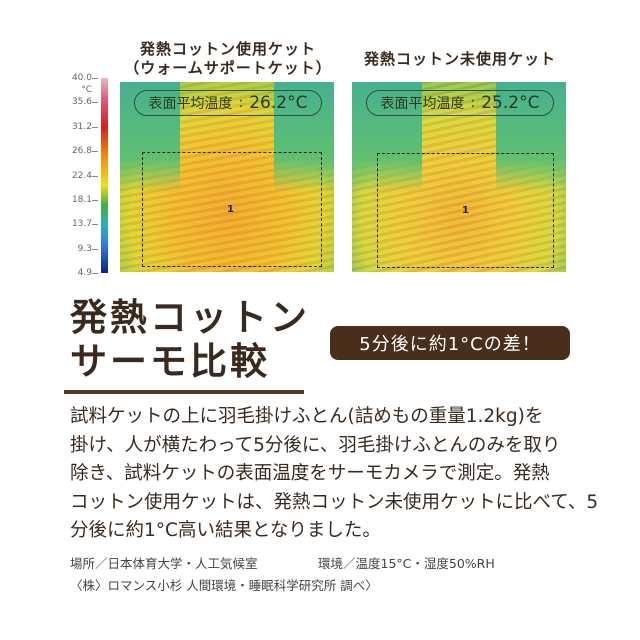  What do you see at coordinates (81, 126) in the screenshot?
I see `scale-tick-label: 31.2` at bounding box center [81, 126].